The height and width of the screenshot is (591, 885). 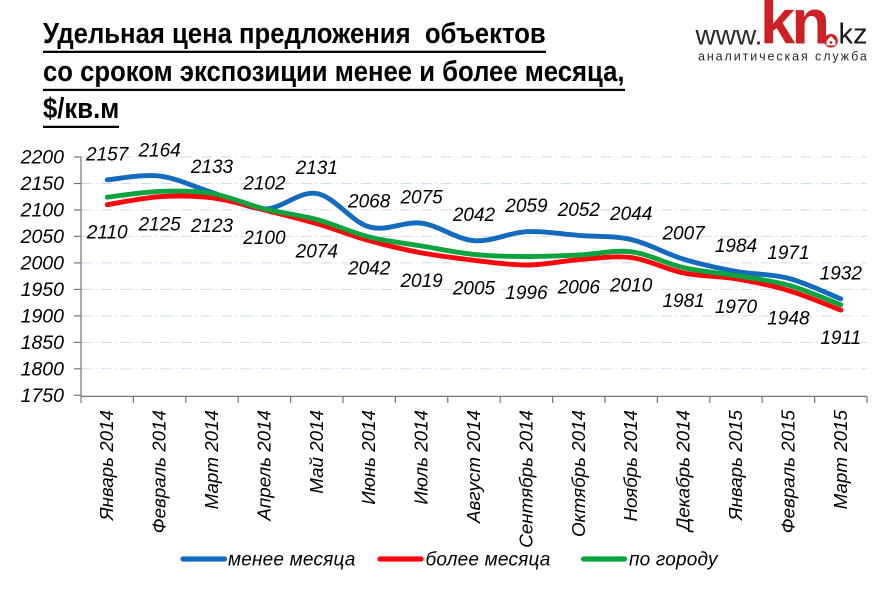 I want to click on svg-text: 1800, so click(x=43, y=369).